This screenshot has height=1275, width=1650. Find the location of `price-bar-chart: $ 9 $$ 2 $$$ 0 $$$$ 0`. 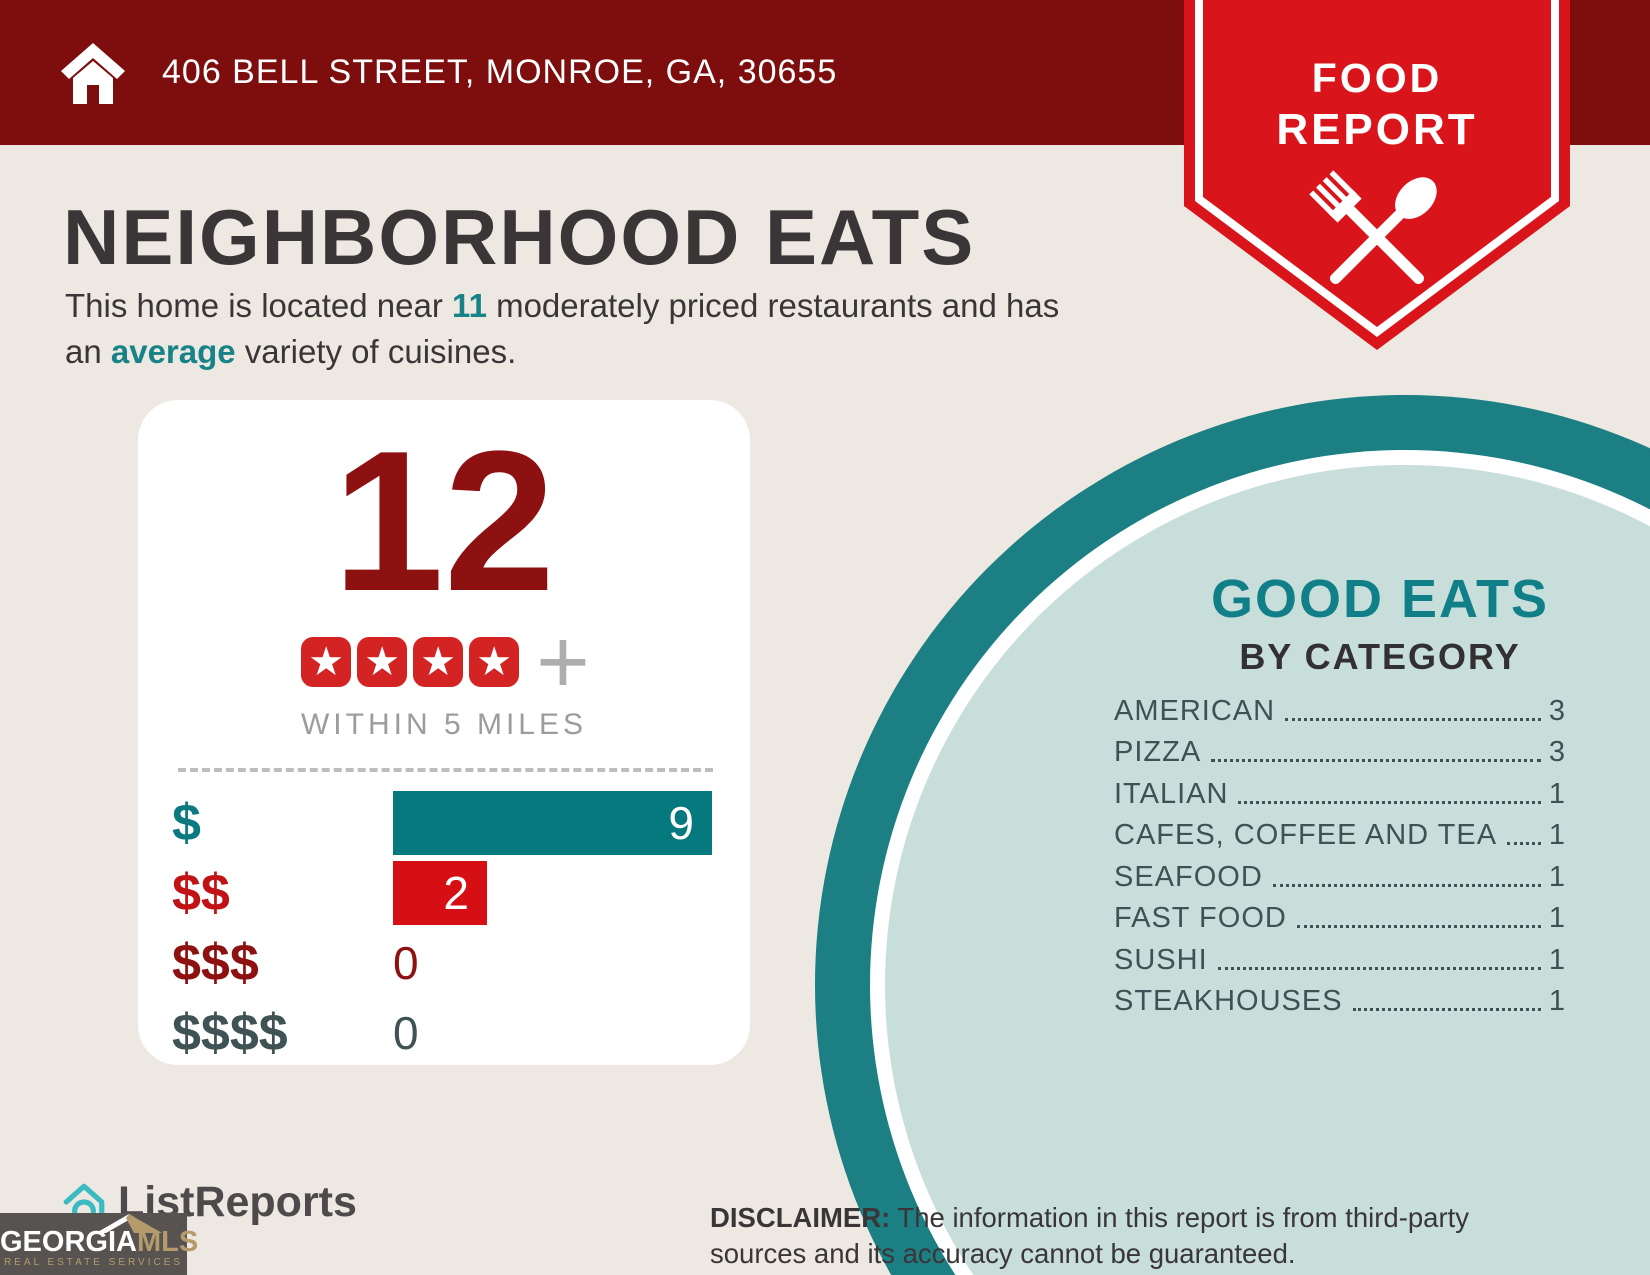

price-bar-chart: $ 9 $$ 2 $$$ 0 $$$$ 0 is located at coordinates (444, 928).